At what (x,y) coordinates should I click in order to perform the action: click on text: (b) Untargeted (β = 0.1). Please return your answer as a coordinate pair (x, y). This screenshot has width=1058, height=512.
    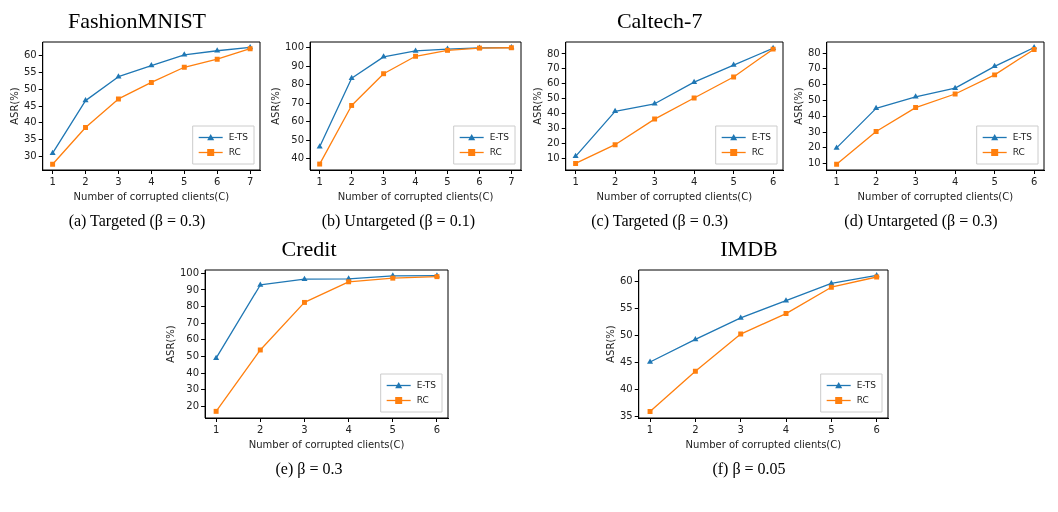
    Looking at the image, I should click on (398, 221).